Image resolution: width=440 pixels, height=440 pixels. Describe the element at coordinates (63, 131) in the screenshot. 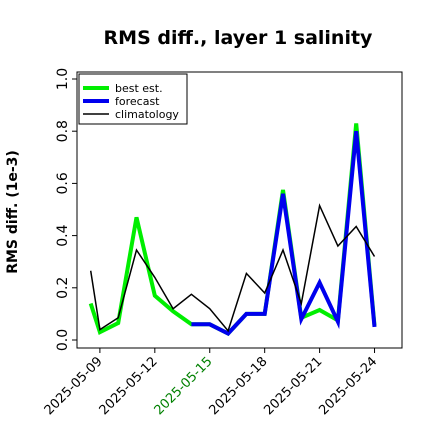

I see `y-tick-label: 0.8` at that location.